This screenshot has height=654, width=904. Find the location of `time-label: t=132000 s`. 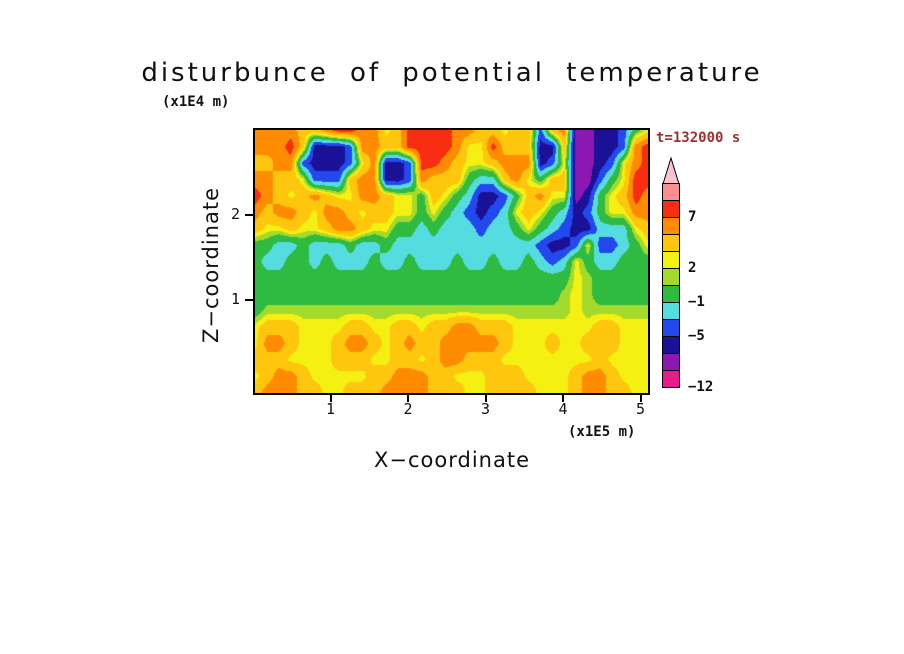

time-label: t=132000 s is located at coordinates (698, 138).